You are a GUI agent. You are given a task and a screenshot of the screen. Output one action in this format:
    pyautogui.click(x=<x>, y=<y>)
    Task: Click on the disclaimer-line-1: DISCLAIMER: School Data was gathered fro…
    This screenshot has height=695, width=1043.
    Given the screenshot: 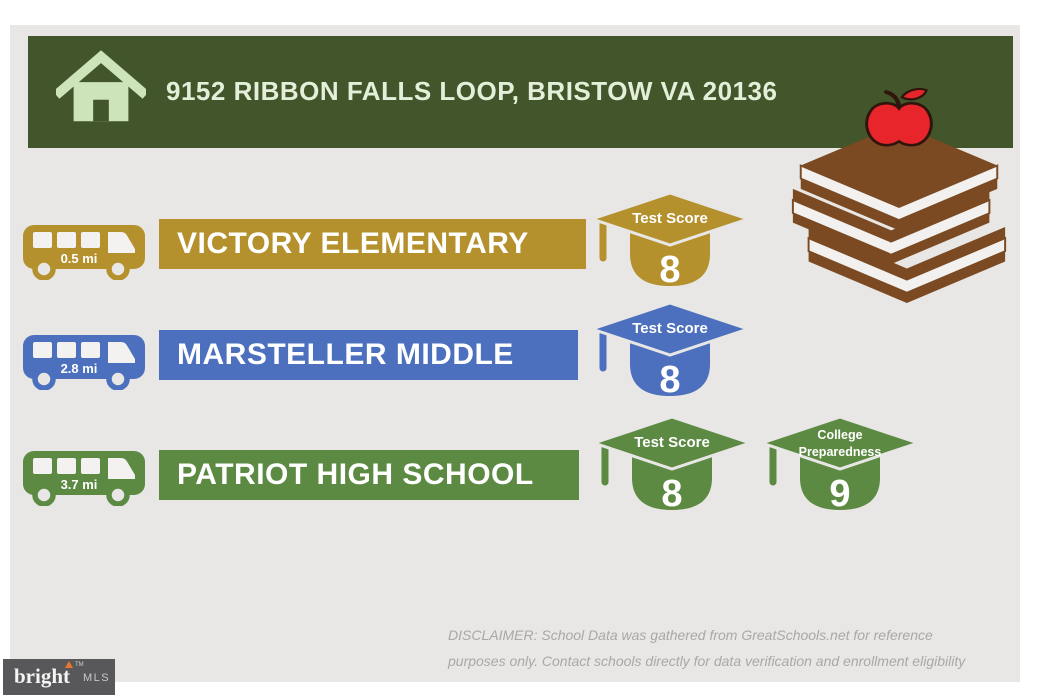 What is the action you would take?
    pyautogui.click(x=690, y=635)
    